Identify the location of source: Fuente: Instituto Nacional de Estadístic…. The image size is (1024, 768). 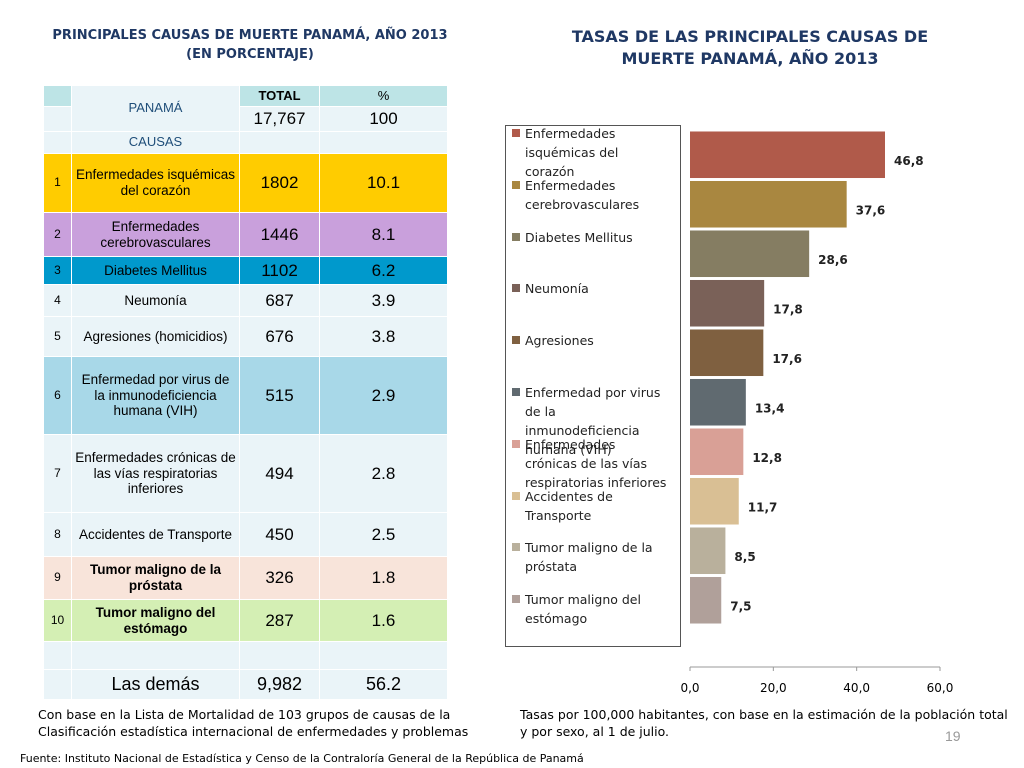
(302, 758).